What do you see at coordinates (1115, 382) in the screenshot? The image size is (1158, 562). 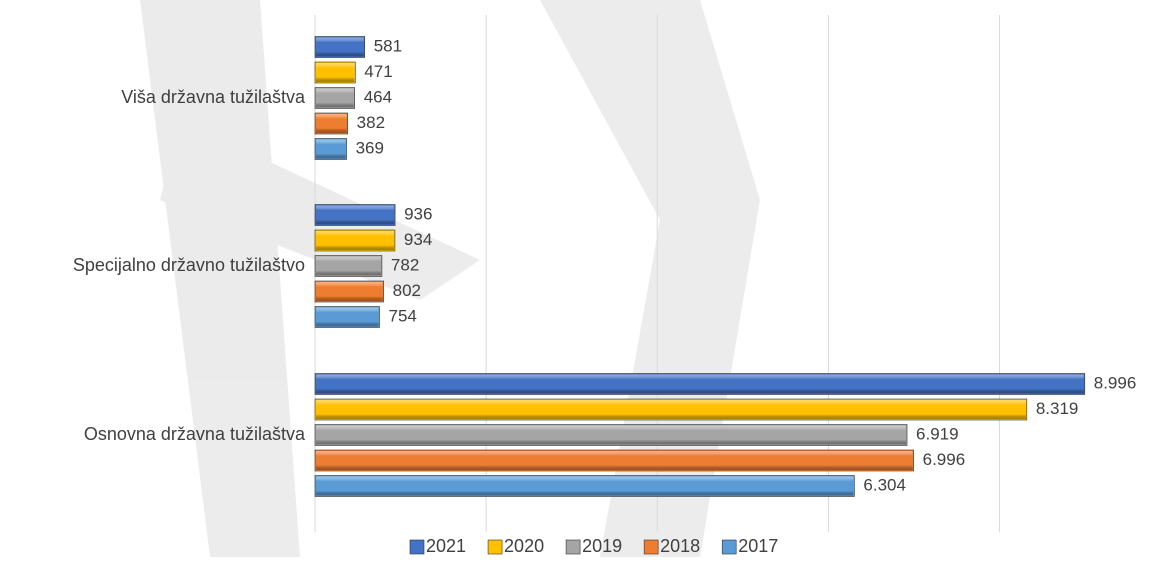 I see `value-label: 8.996` at bounding box center [1115, 382].